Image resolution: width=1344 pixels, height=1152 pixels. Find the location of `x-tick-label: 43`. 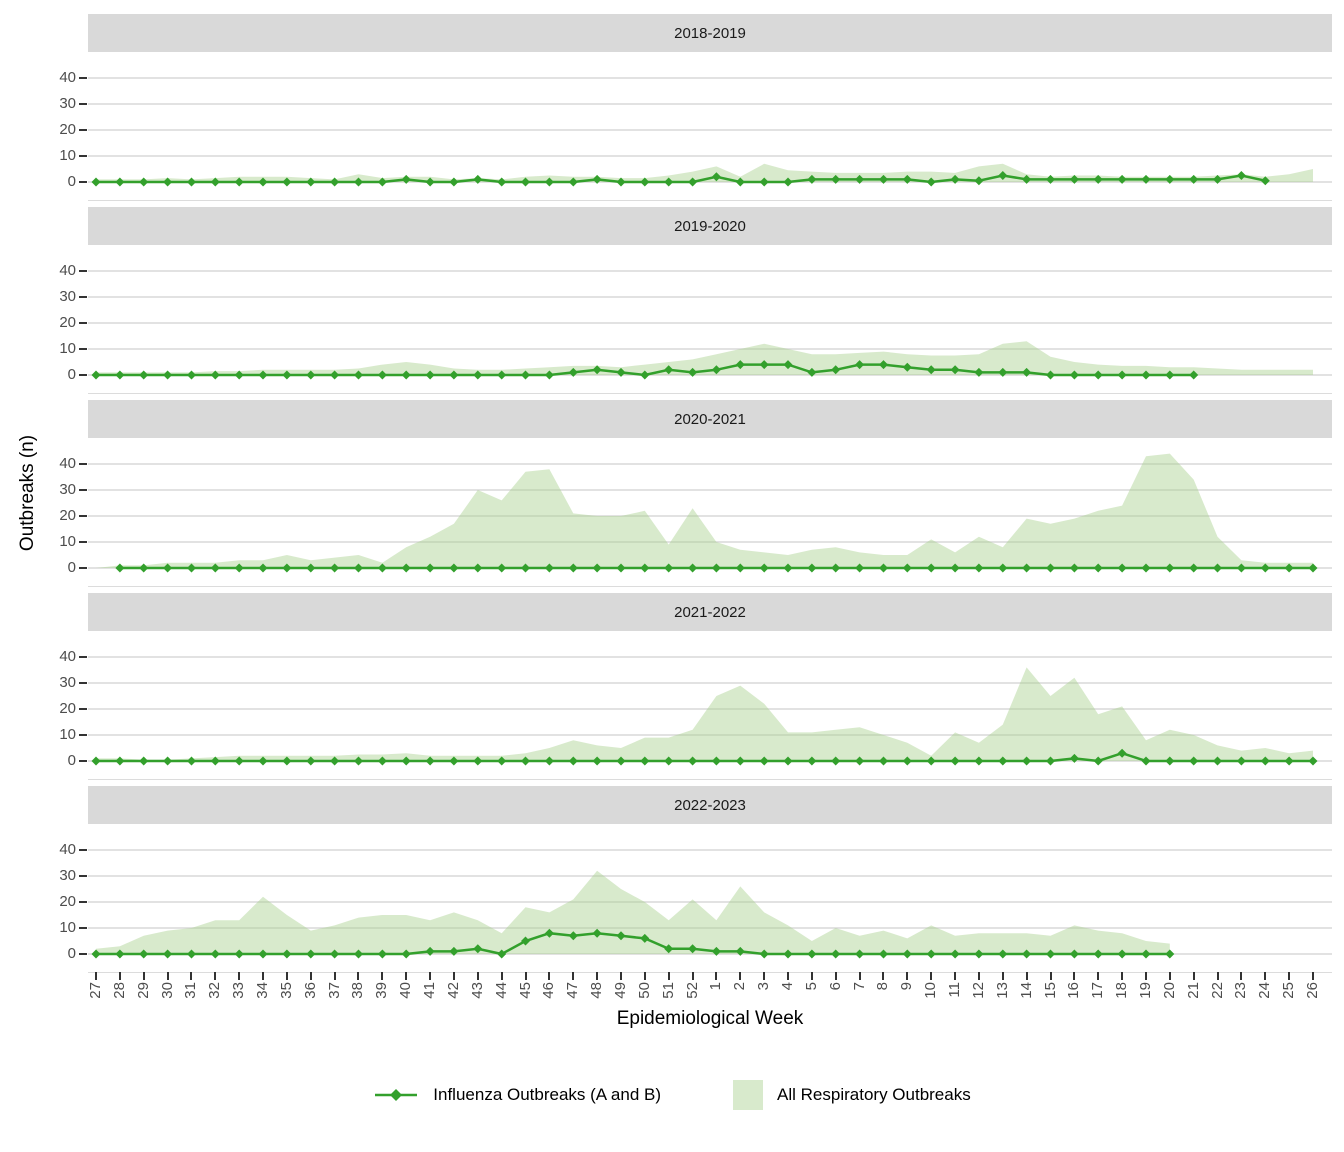

x-tick-label: 43 is located at coordinates (477, 990).